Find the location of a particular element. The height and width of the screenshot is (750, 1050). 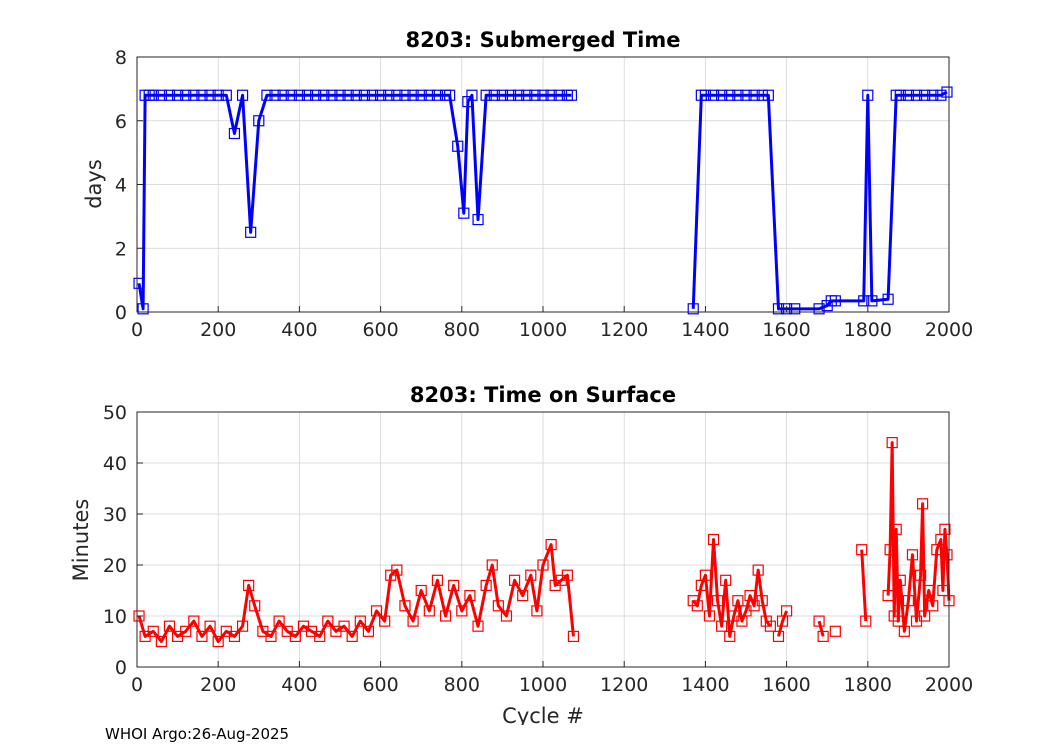

surface-time-title: 8203: Time on Surface is located at coordinates (543, 395).